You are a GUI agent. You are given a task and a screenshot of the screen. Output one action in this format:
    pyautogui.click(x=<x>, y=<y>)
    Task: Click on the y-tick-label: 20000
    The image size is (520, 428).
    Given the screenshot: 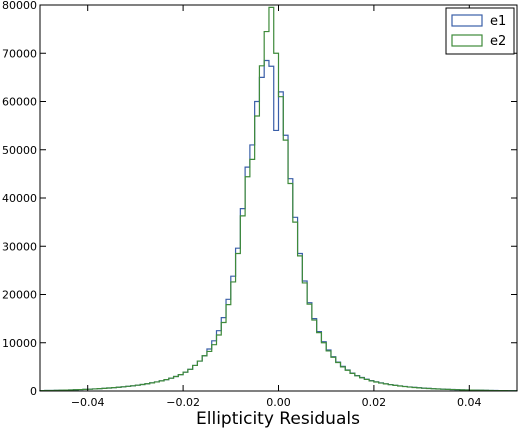 What is the action you would take?
    pyautogui.click(x=19, y=295)
    